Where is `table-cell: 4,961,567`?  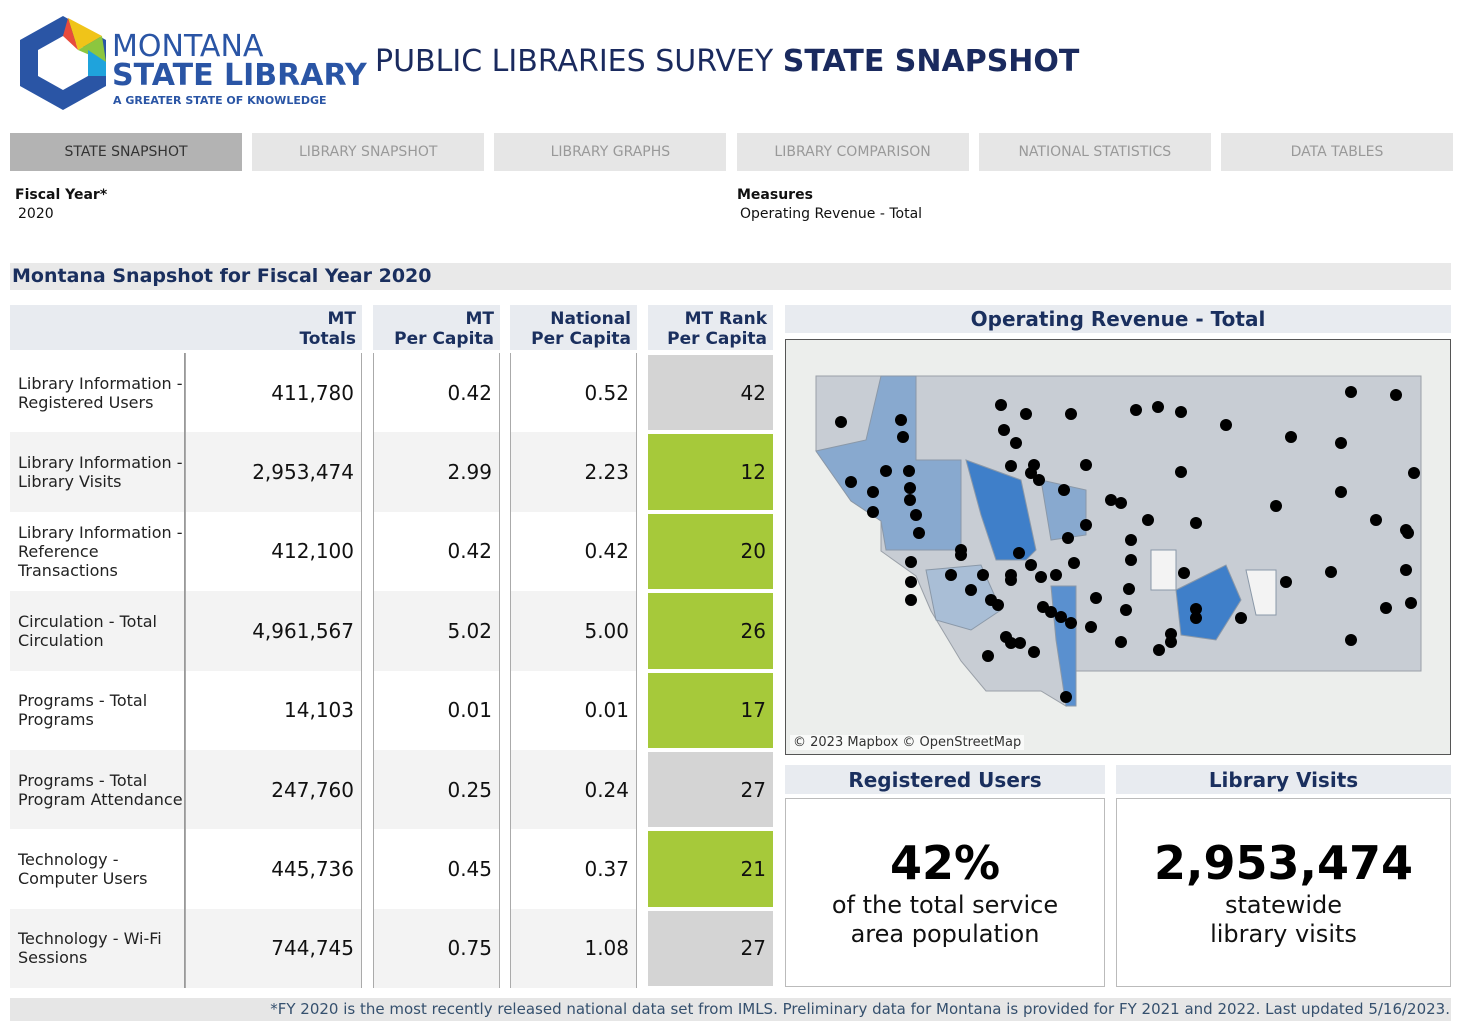 table-cell: 4,961,567 is located at coordinates (273, 631).